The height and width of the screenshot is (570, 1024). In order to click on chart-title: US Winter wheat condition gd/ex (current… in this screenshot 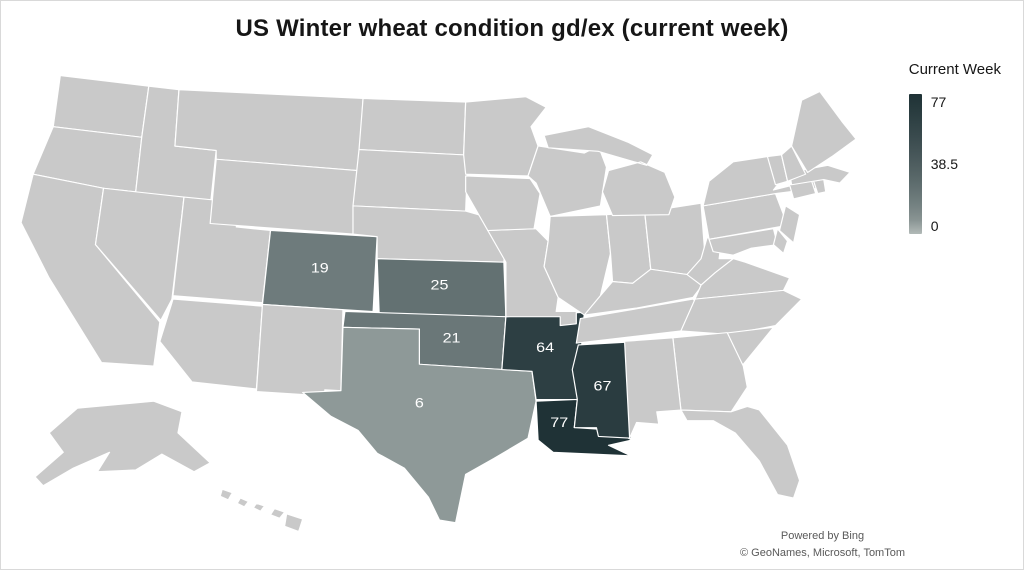, I will do `click(512, 28)`.